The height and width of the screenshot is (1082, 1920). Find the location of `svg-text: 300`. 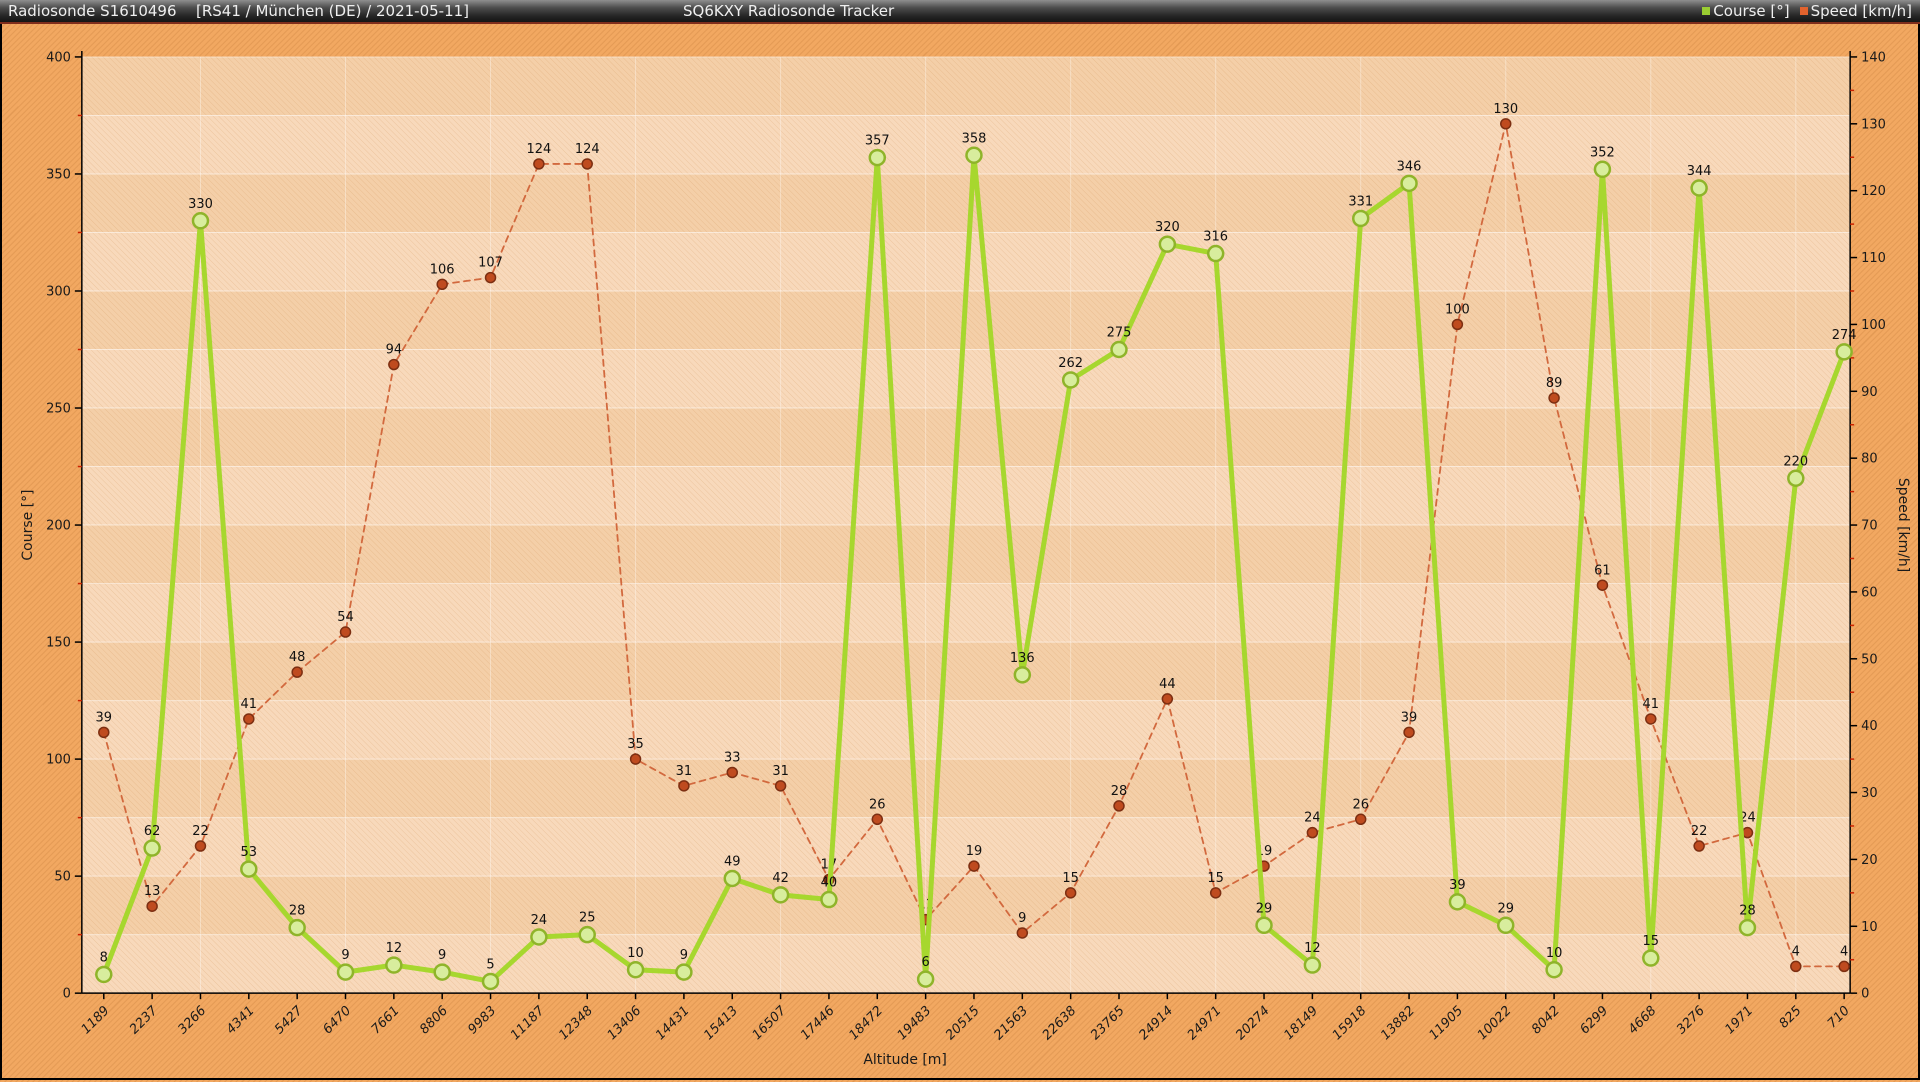

svg-text: 300 is located at coordinates (58, 291).